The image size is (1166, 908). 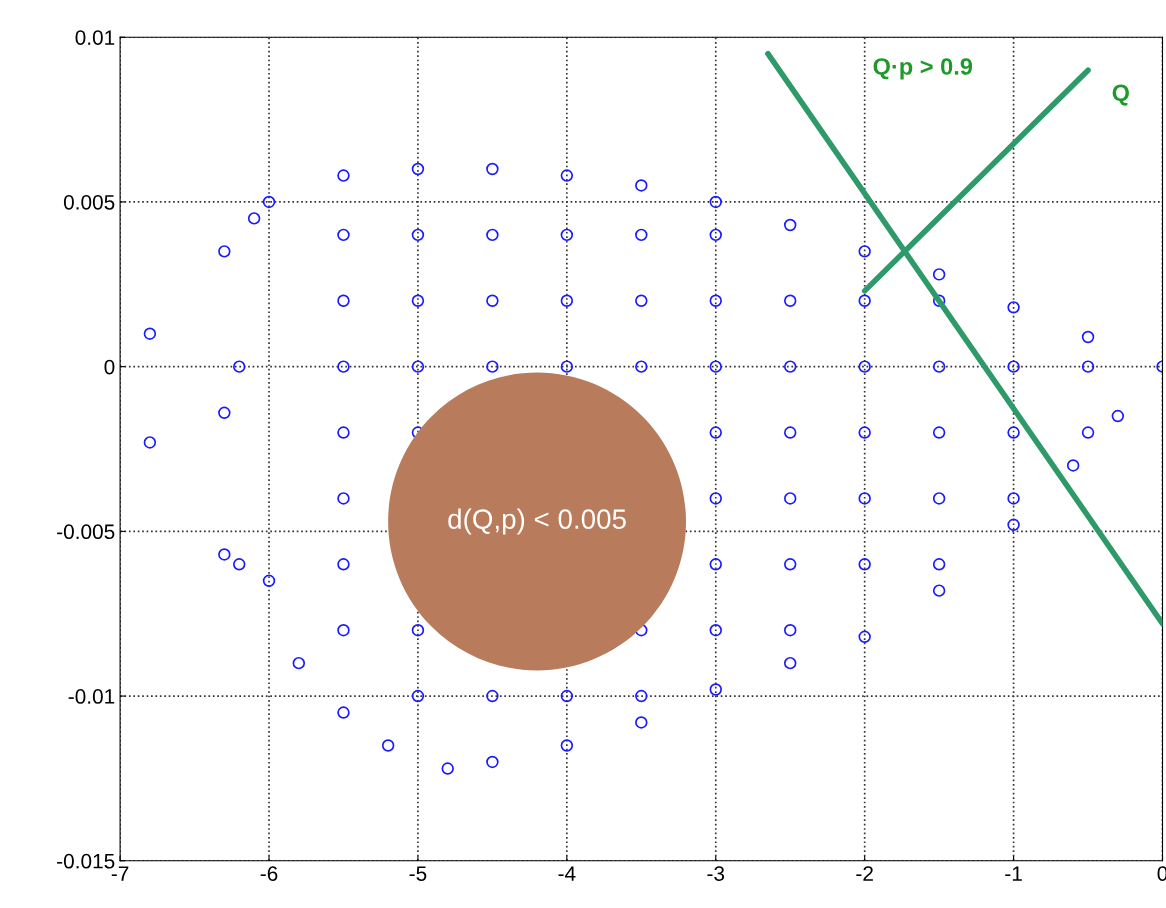 What do you see at coordinates (109, 367) in the screenshot?
I see `y-tick-label: 0` at bounding box center [109, 367].